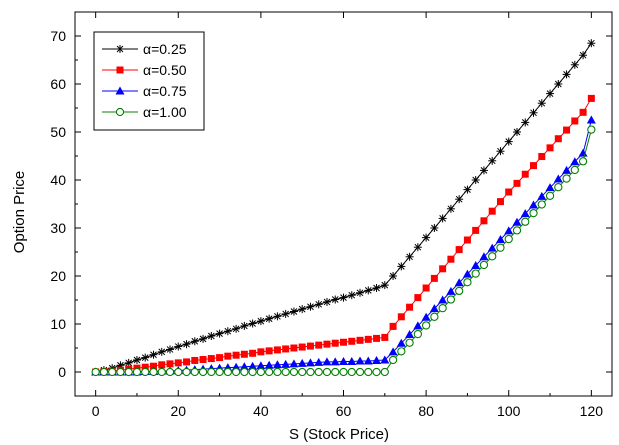  Describe the element at coordinates (165, 70) in the screenshot. I see `legend-label--0-50: α=0.50` at that location.